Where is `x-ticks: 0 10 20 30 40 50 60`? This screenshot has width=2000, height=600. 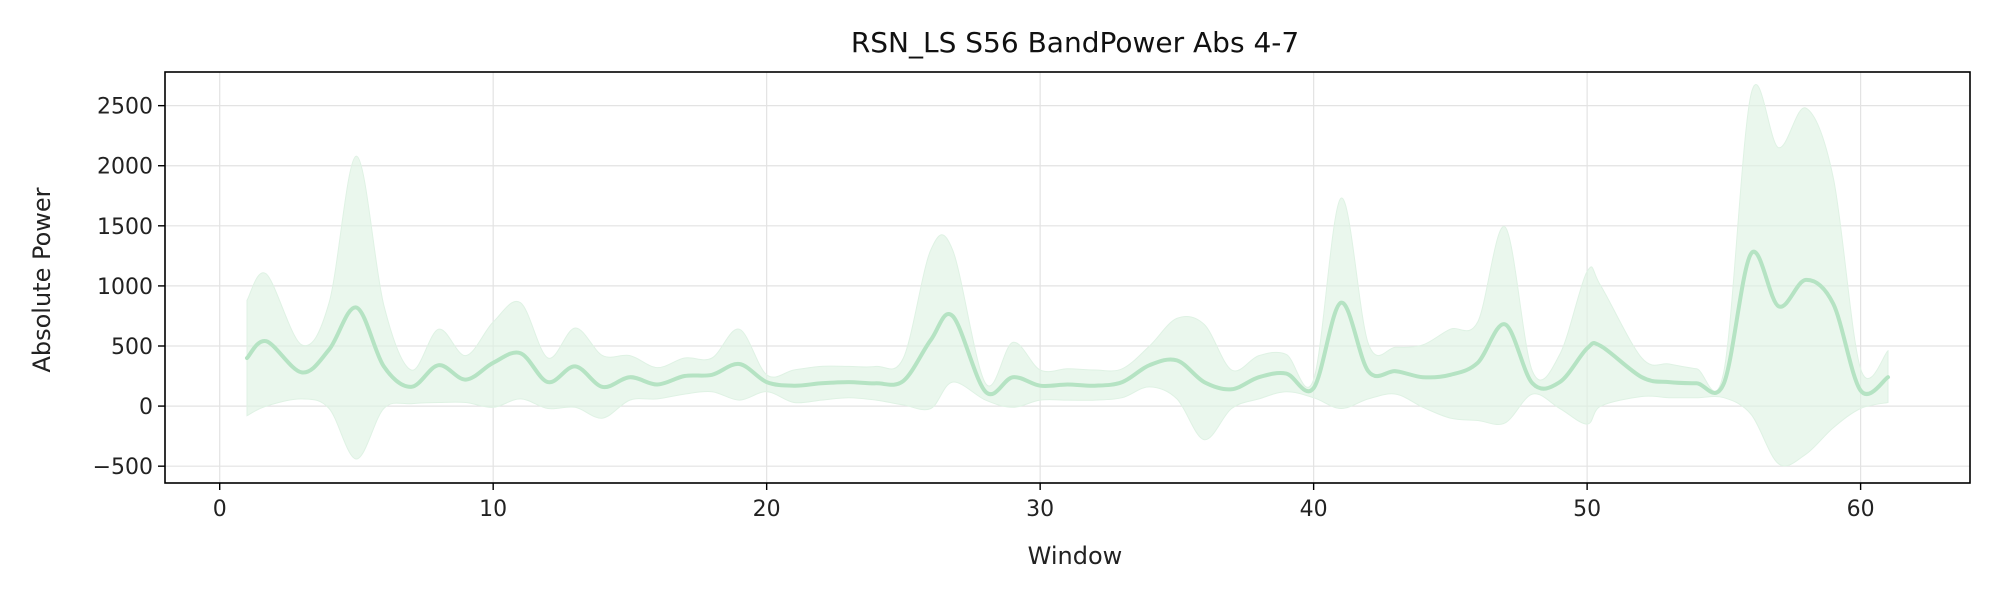
x-ticks: 0 10 20 30 40 50 60 is located at coordinates (1044, 502).